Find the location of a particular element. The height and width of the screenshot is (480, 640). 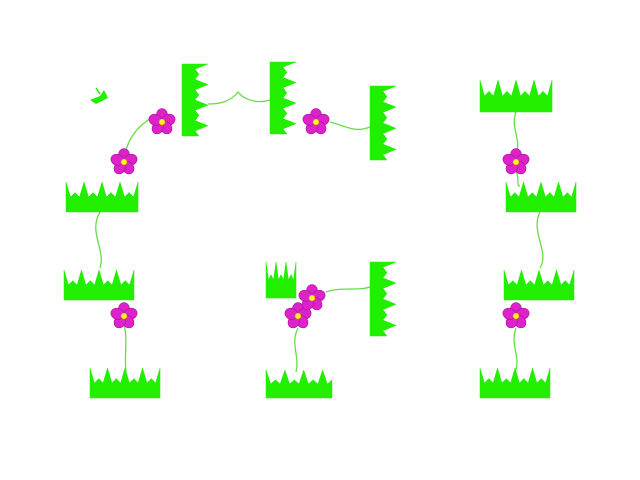

small-bug-sprite is located at coordinates (99, 95).